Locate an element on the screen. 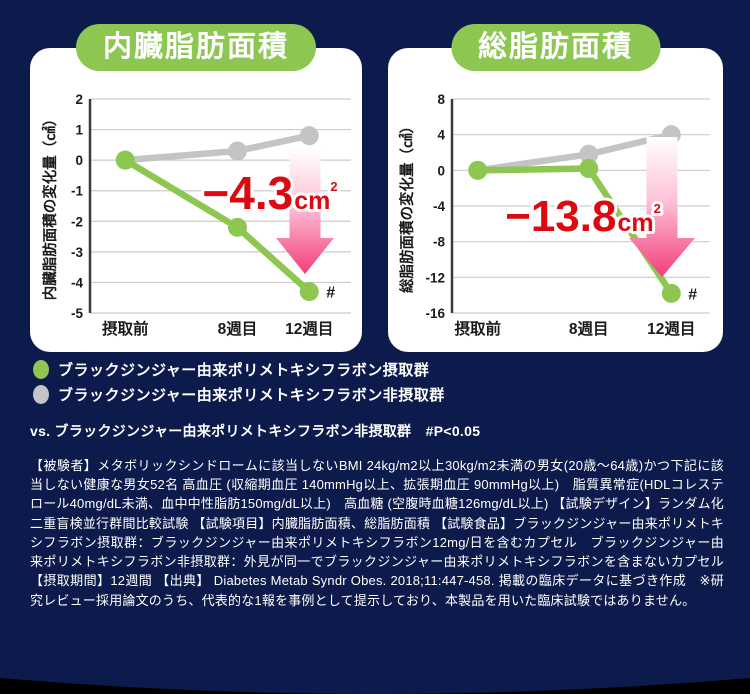 The width and height of the screenshot is (750, 694). svg-text: −13.8cm2 is located at coordinates (583, 216).